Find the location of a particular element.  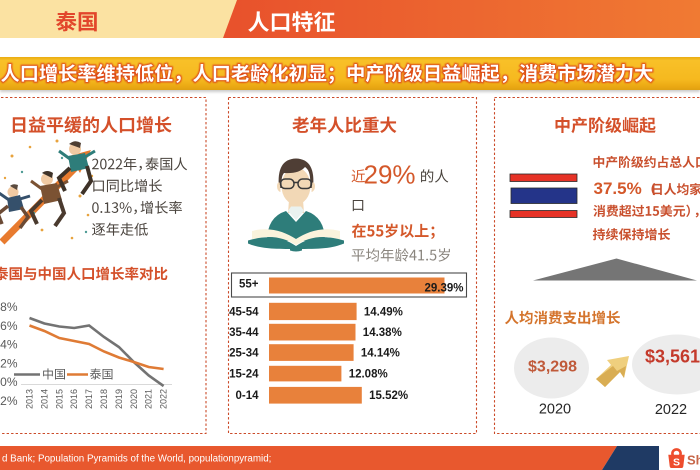

svg-text: 14.38% is located at coordinates (382, 333).